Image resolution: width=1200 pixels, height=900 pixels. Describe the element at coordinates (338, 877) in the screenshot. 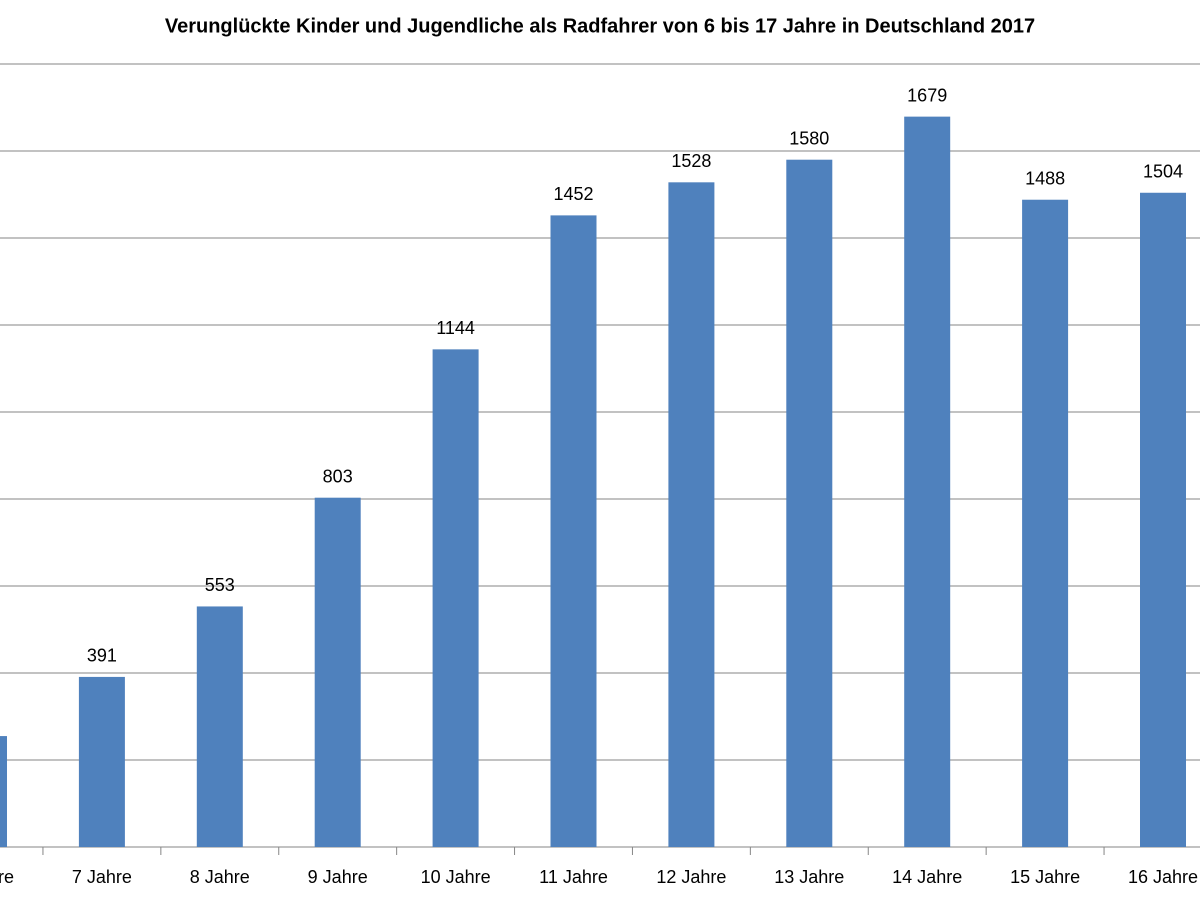

I see `x-tick-label: 9 Jahre` at that location.